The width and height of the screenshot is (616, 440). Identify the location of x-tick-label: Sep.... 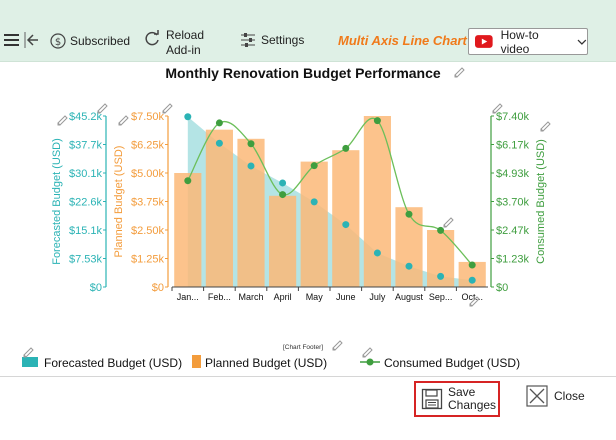
(441, 297).